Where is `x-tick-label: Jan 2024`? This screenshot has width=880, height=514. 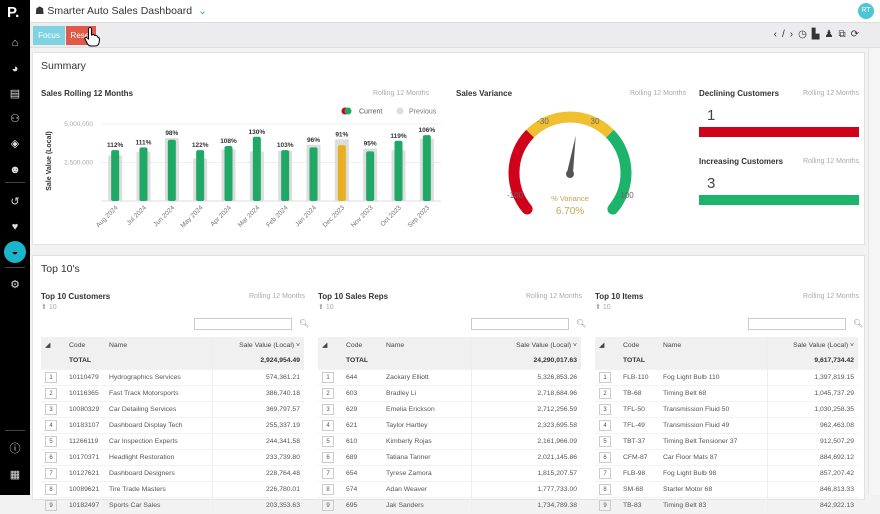
x-tick-label: Jan 2024 is located at coordinates (306, 216).